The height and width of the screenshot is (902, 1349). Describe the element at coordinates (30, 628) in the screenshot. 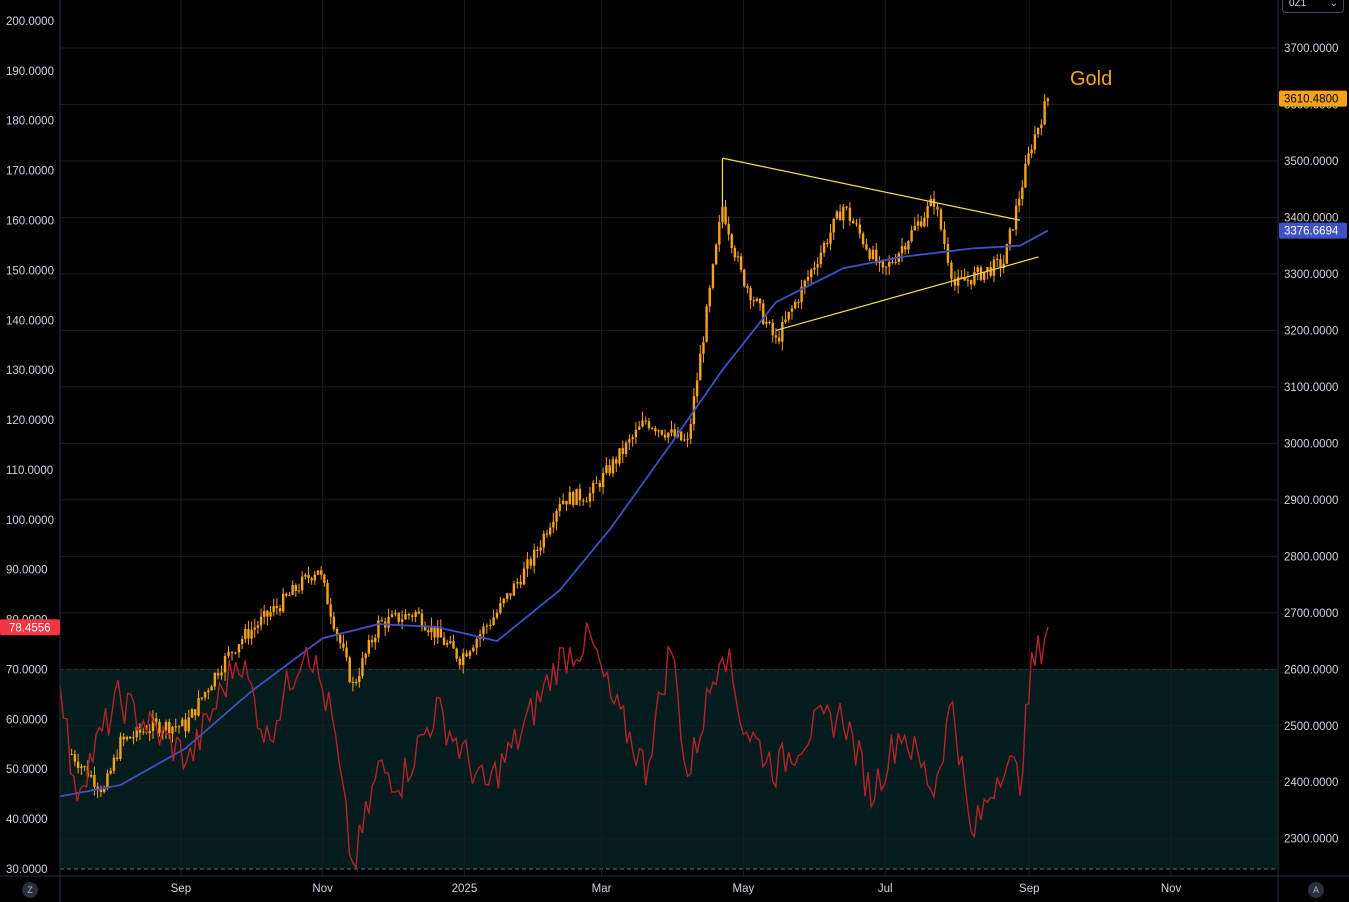

I see `price-tag-label: 78.4556` at that location.